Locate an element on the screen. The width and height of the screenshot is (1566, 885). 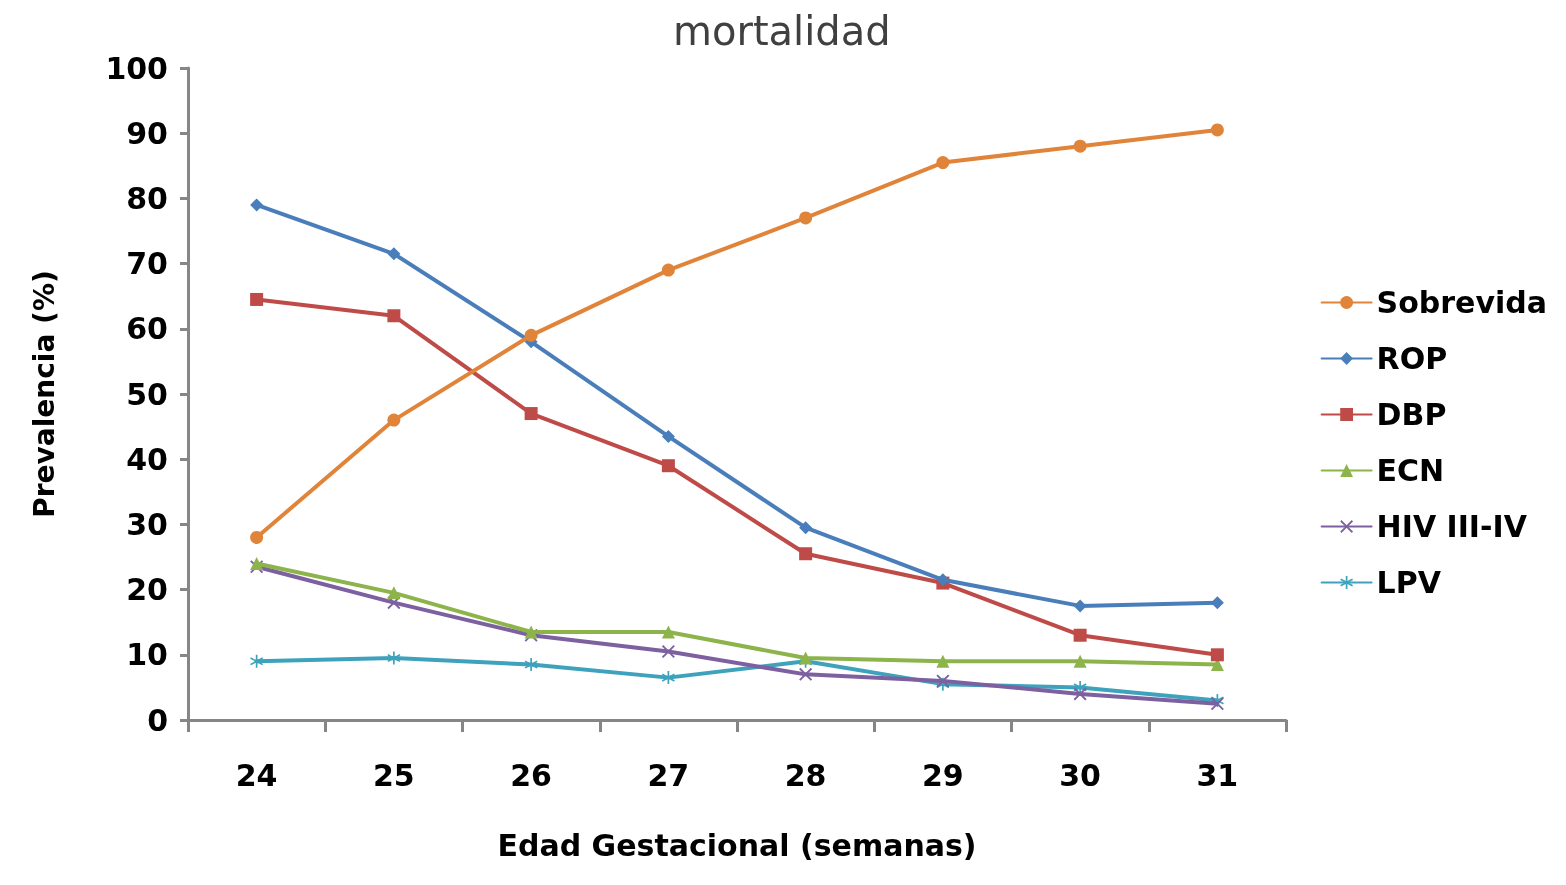
x-tick-label: 26 is located at coordinates (531, 775).